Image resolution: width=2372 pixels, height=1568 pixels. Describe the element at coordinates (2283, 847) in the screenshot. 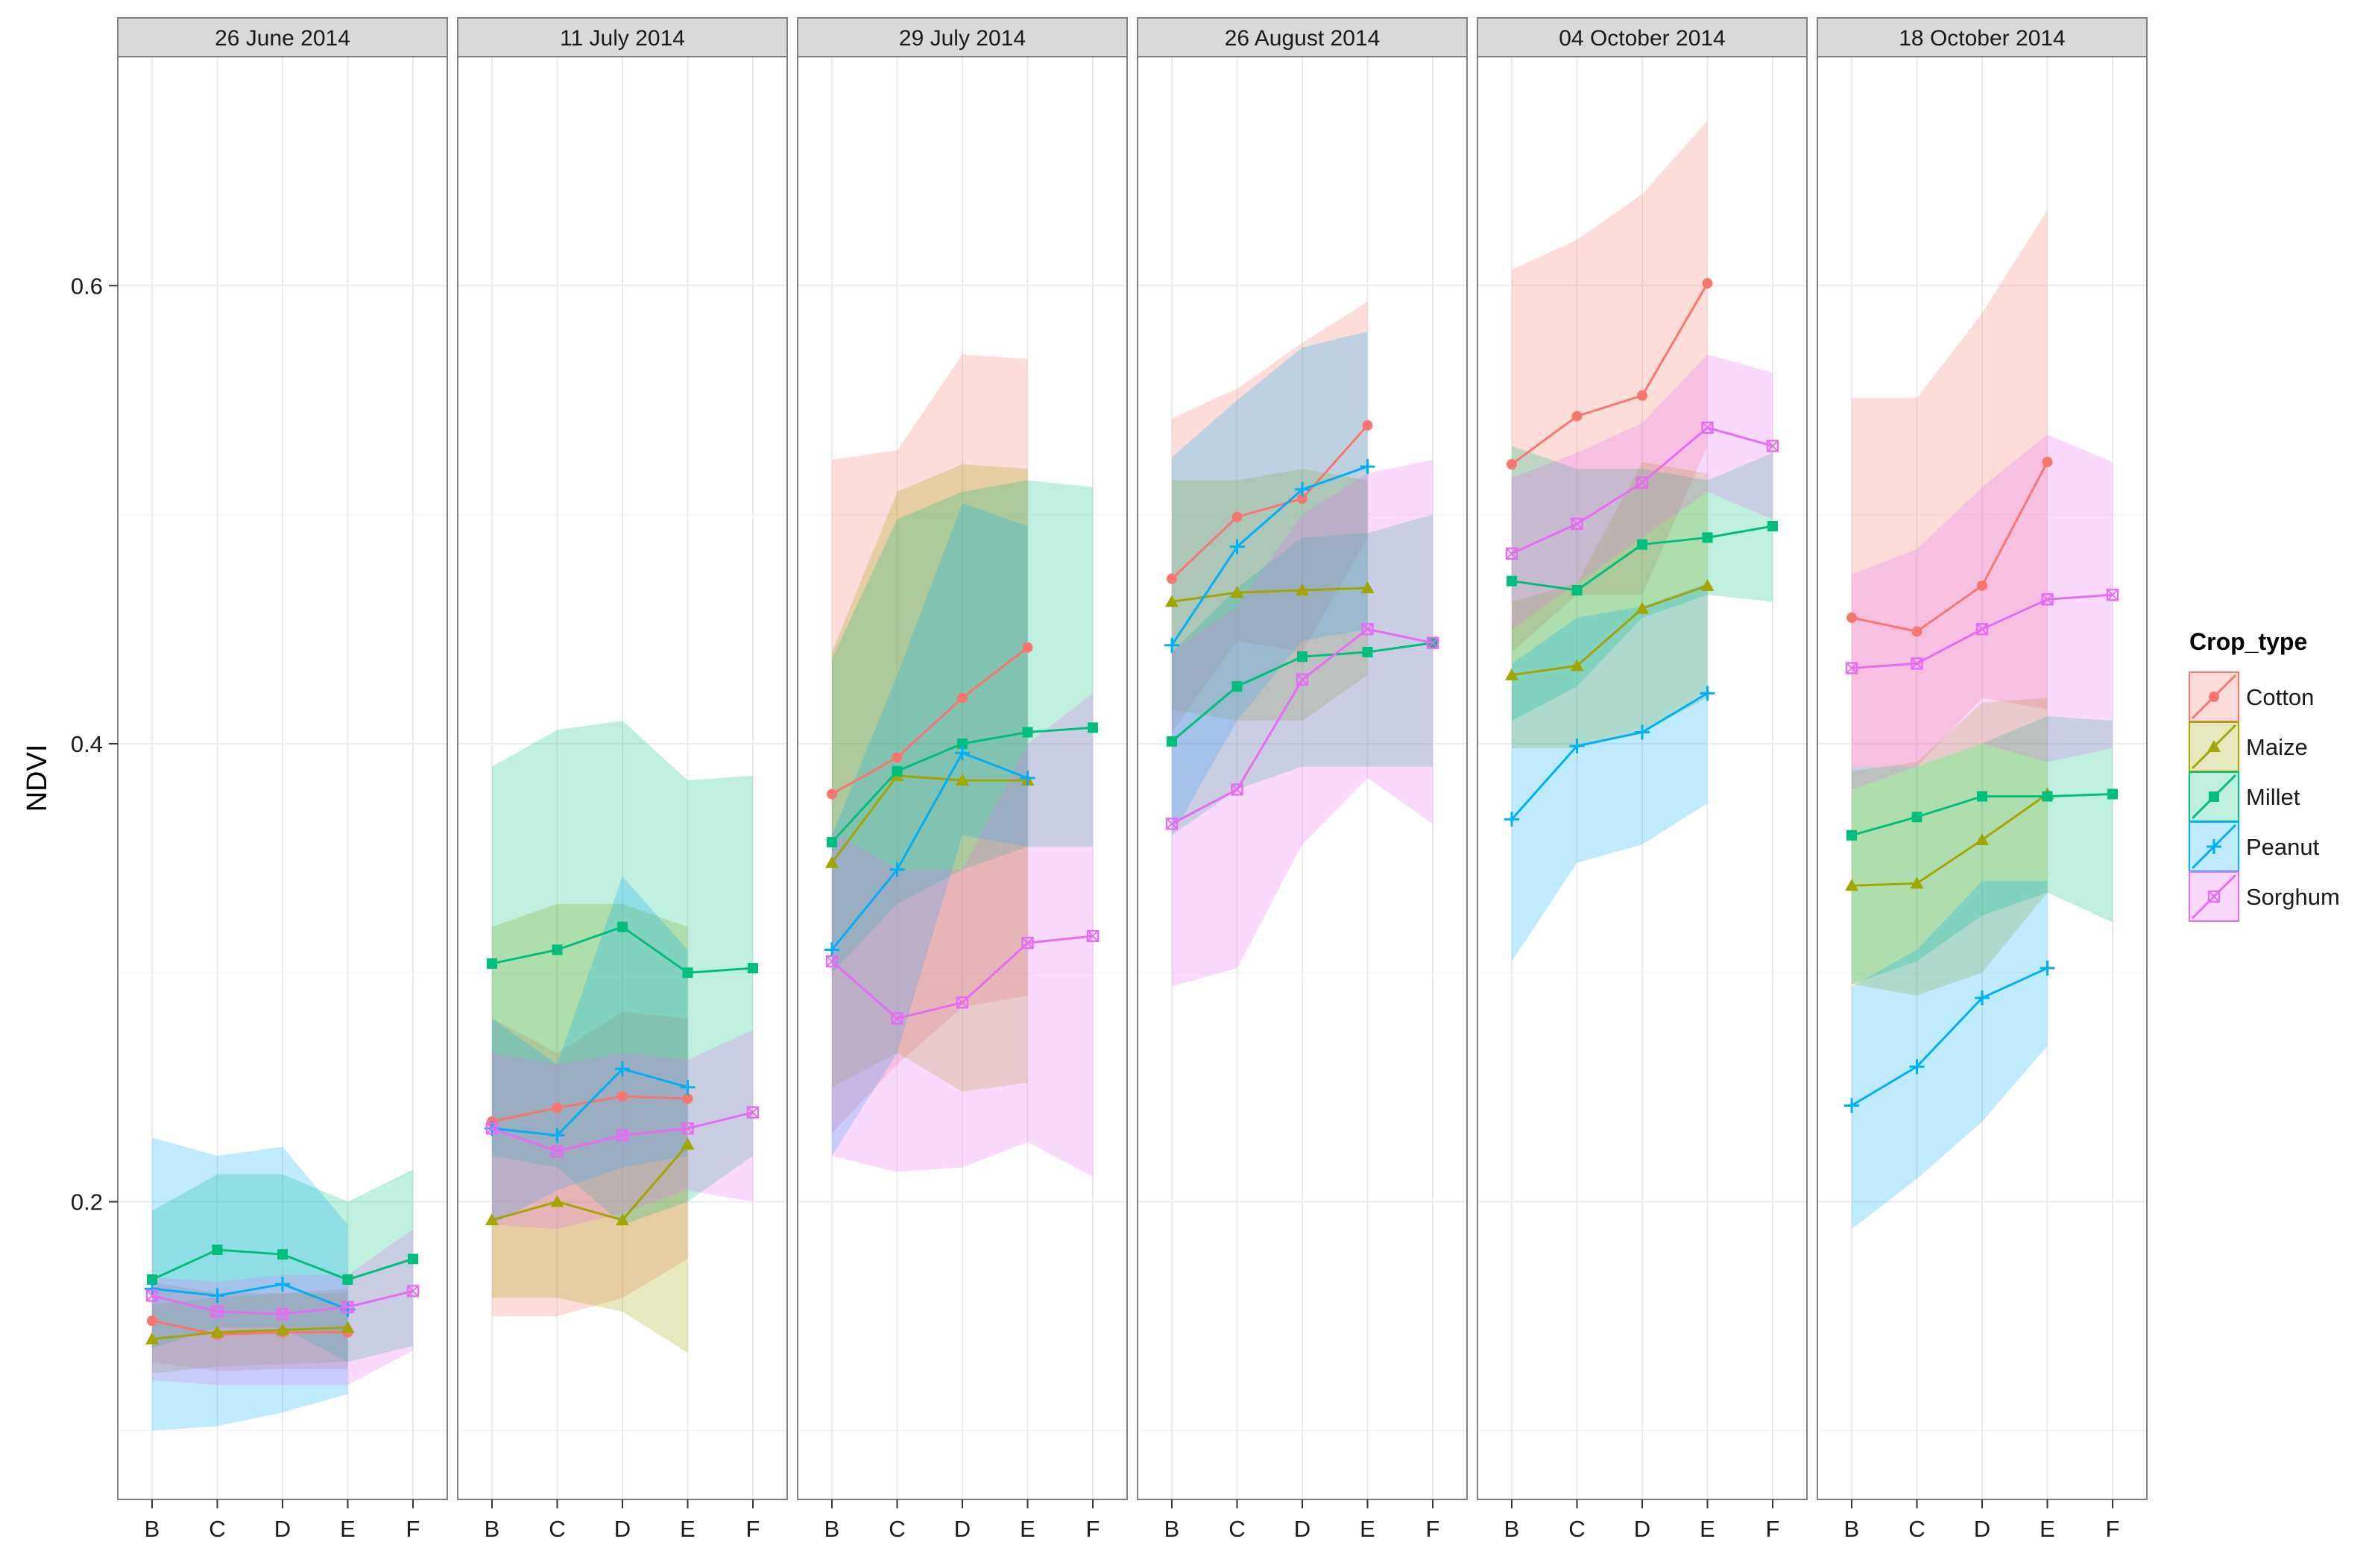

I see `legend-label: Peanut` at that location.